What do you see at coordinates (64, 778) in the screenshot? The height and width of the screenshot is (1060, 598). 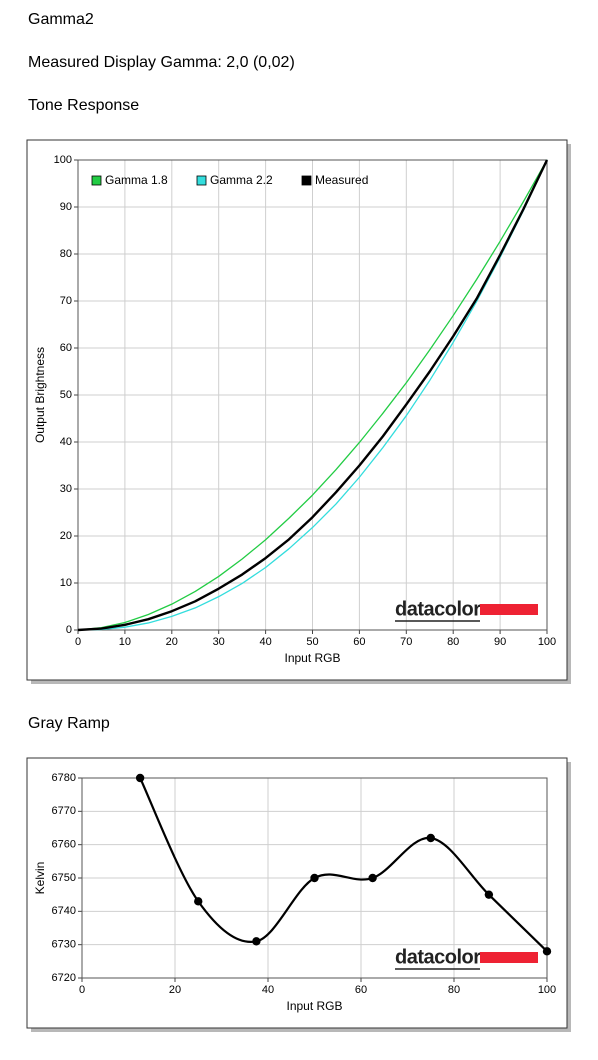 I see `y-tick-label: 6780` at bounding box center [64, 778].